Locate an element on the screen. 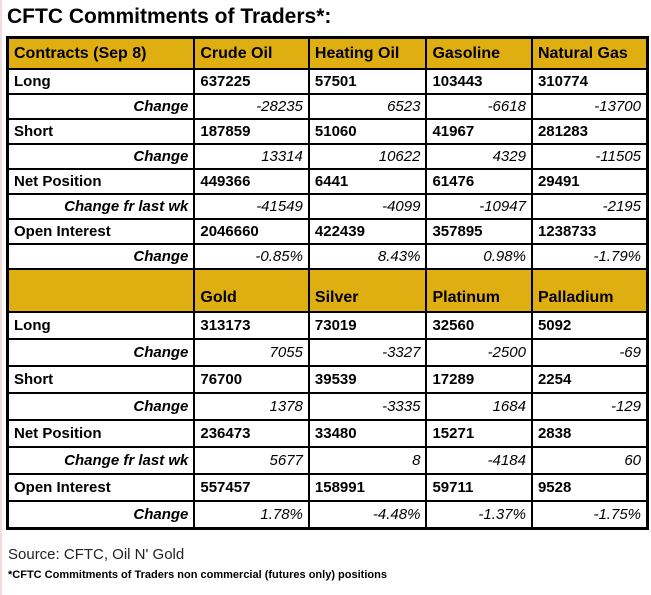  page-title: CFTC Commitments of Traders*: is located at coordinates (169, 16).